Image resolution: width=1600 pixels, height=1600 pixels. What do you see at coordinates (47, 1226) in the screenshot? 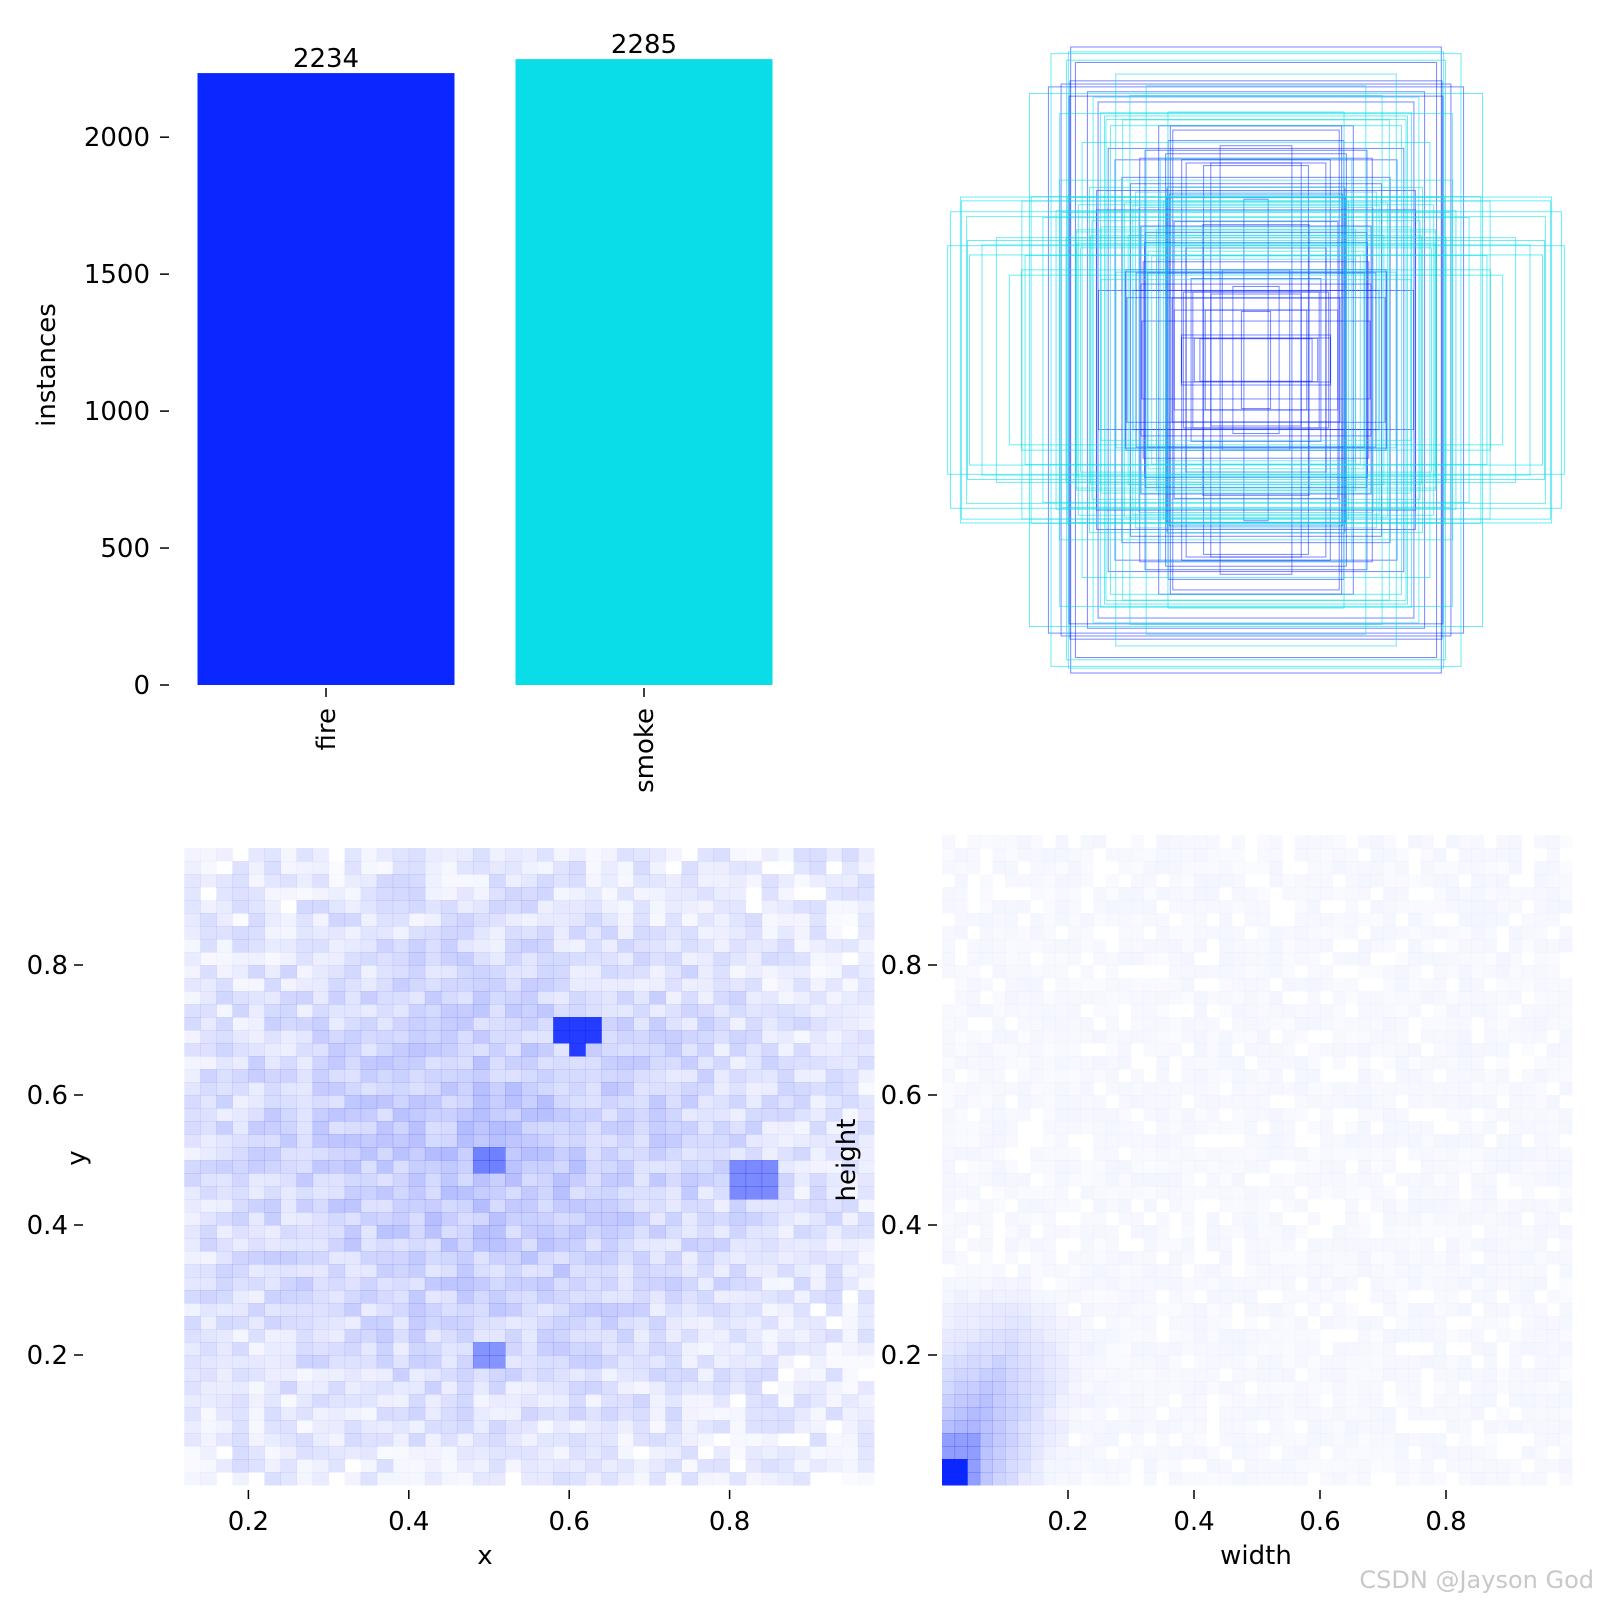
I see `y-tick-label: 0.4` at bounding box center [47, 1226].